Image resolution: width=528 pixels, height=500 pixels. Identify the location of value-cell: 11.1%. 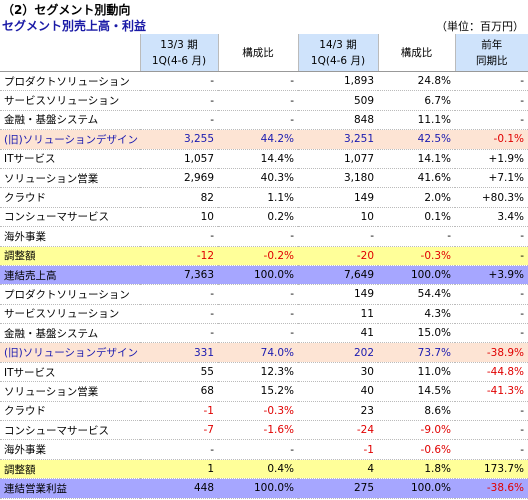
(416, 120).